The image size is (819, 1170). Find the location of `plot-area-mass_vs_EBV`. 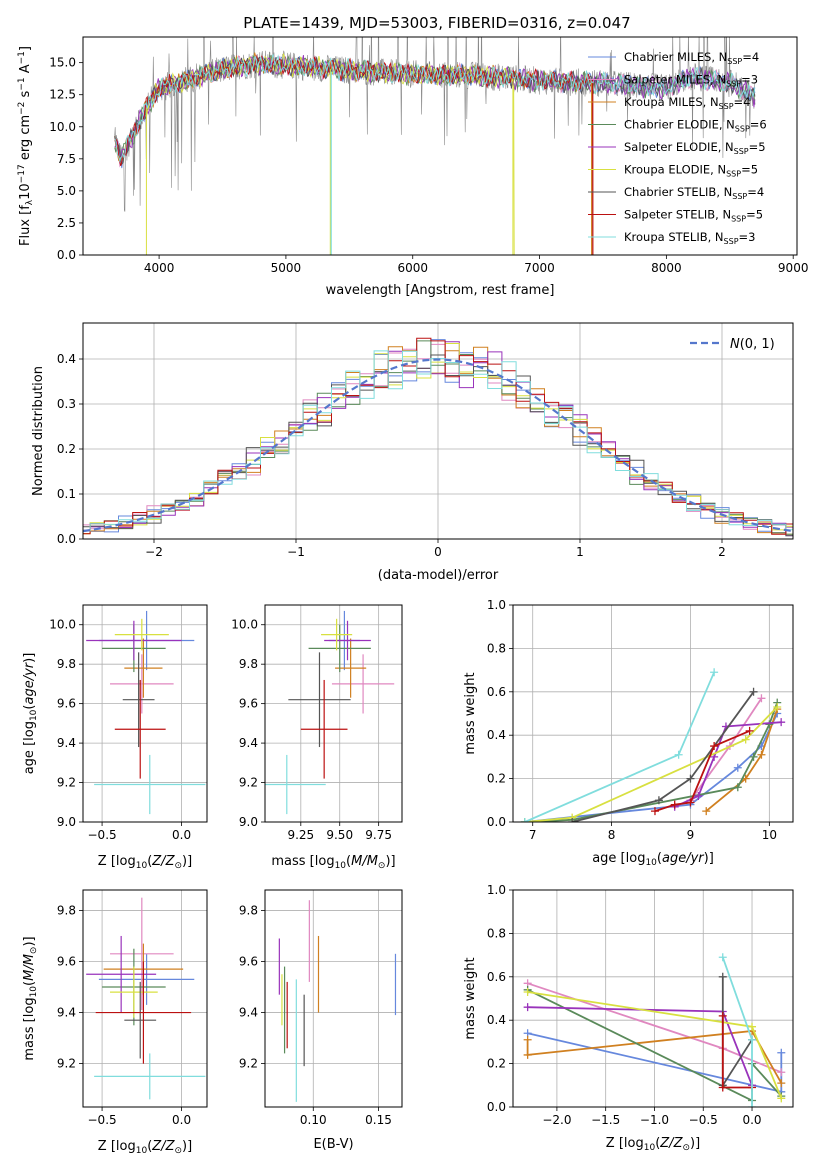

plot-area-mass_vs_EBV is located at coordinates (333, 998).